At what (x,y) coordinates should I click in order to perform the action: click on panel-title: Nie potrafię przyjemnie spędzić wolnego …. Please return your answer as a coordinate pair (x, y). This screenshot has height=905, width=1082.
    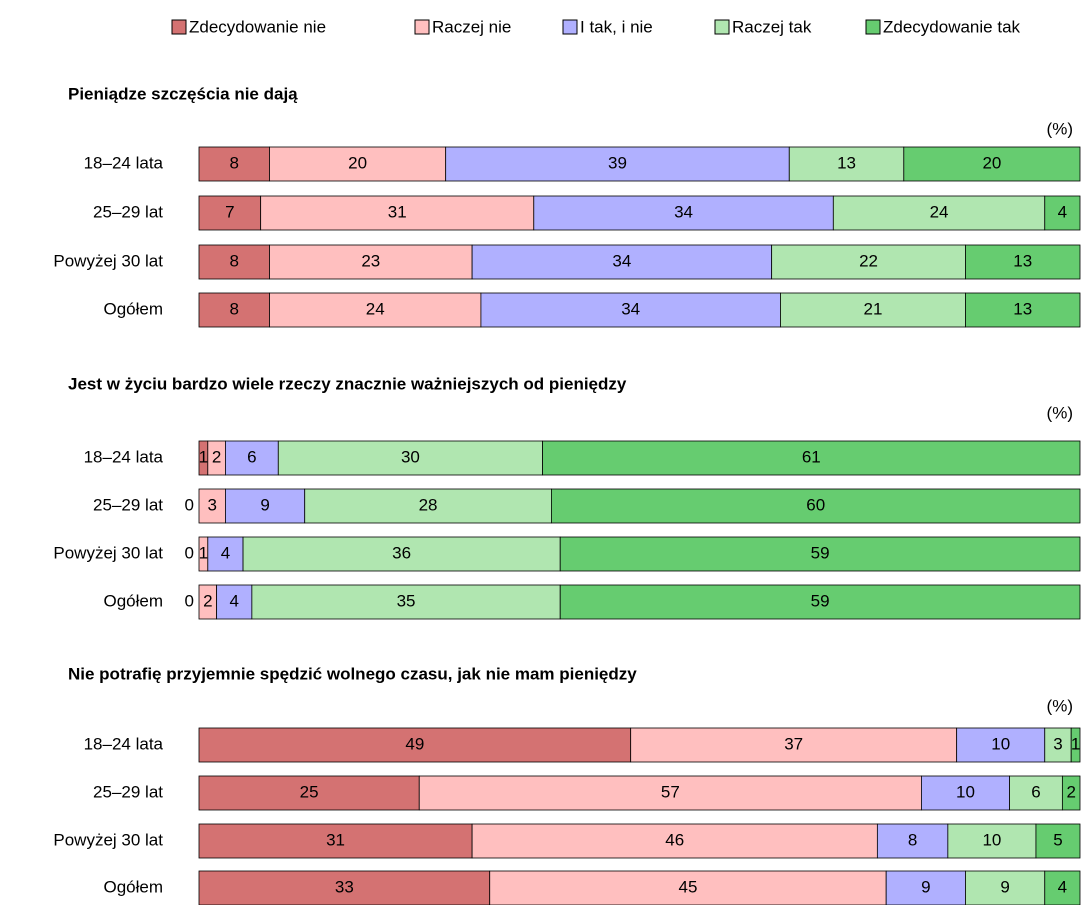
    Looking at the image, I should click on (352, 673).